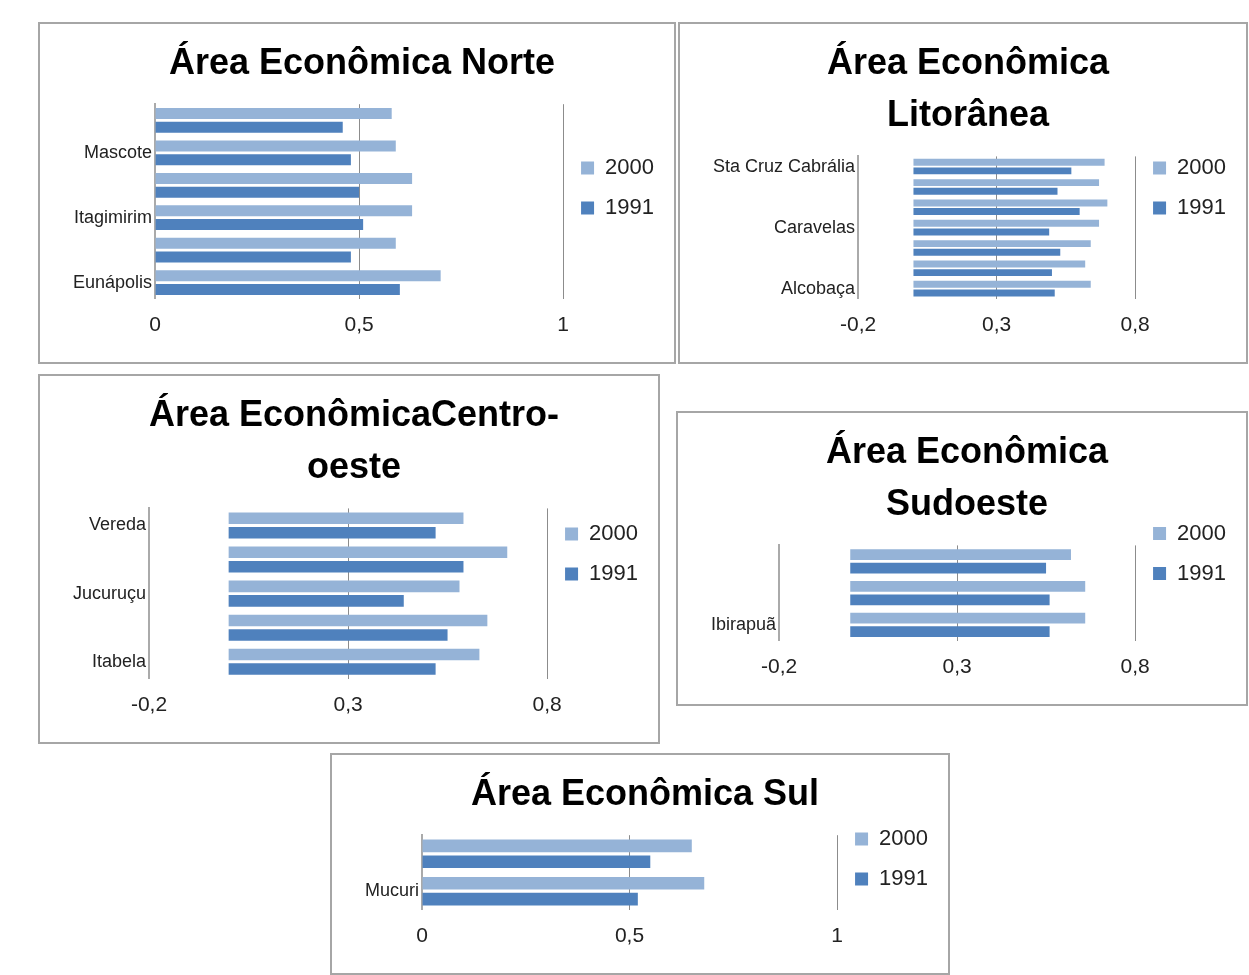  I want to click on y-tick-label: Mucuri, so click(392, 890).